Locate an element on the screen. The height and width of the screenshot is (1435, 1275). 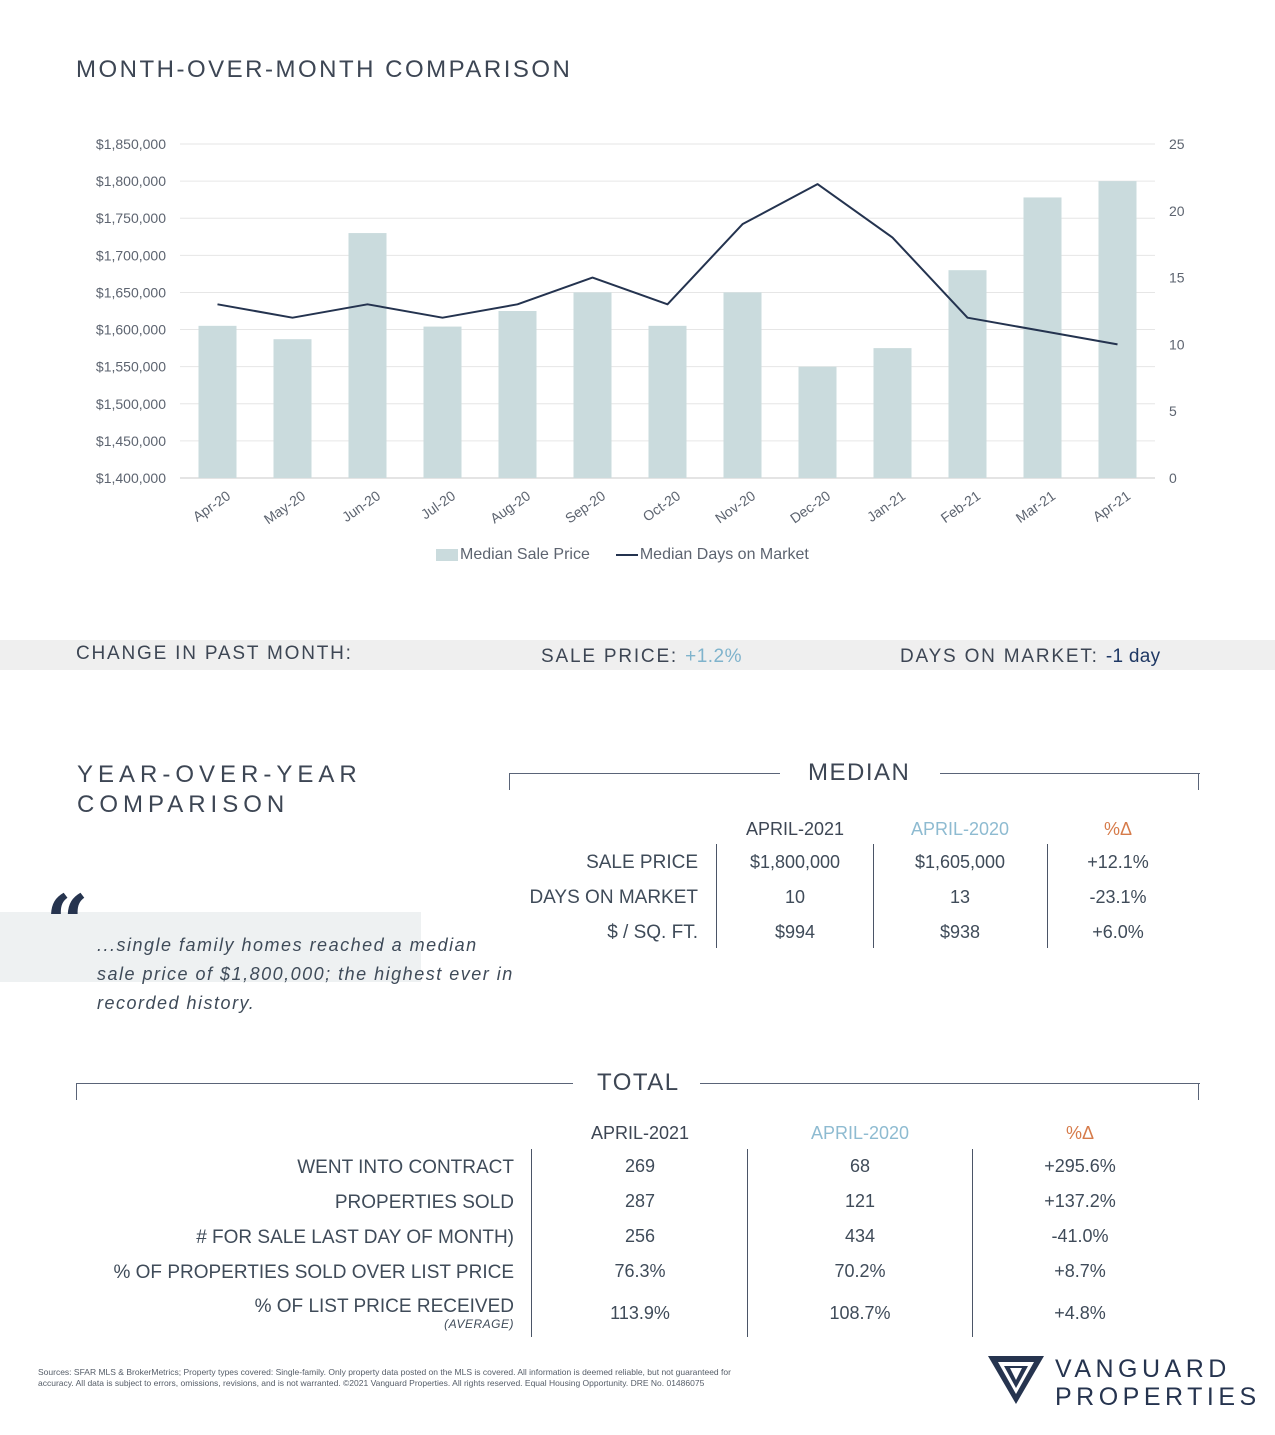
median-cell: $938 is located at coordinates (960, 932).